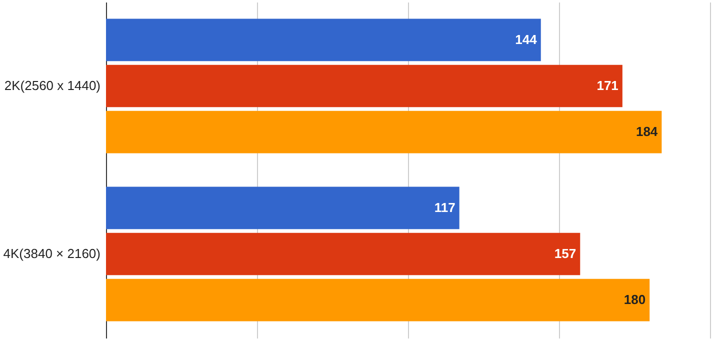  I want to click on data-label: 144, so click(526, 39).